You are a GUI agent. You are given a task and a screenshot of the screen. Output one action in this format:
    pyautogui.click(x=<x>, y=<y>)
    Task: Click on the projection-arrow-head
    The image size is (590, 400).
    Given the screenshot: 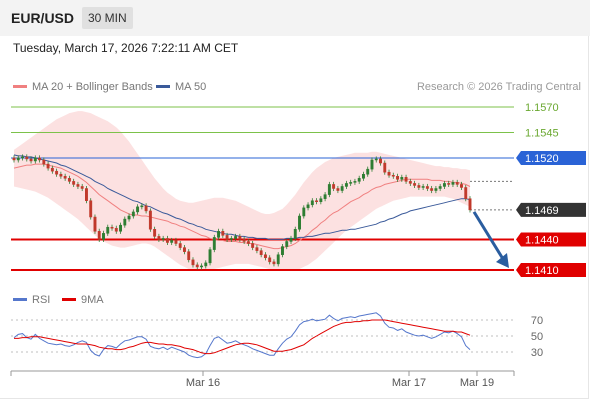 What is the action you would take?
    pyautogui.click(x=502, y=260)
    